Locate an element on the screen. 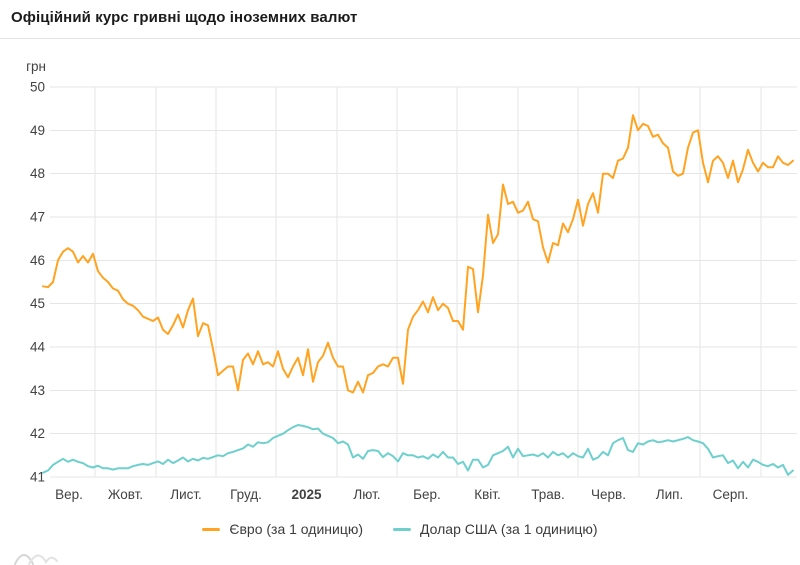 The width and height of the screenshot is (800, 565). legend-item-euro: Євро (за 1 одиницю) is located at coordinates (282, 529).